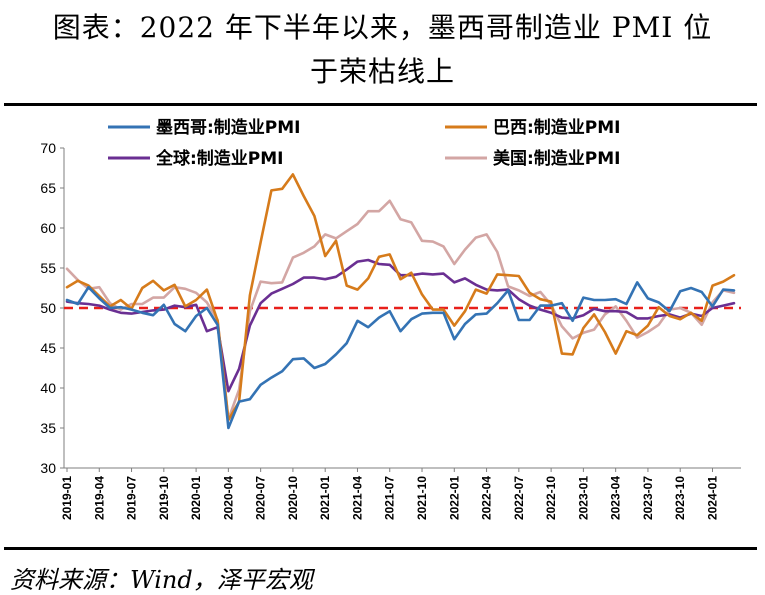  I want to click on x-tick-label: 2020-04, so click(228, 498).